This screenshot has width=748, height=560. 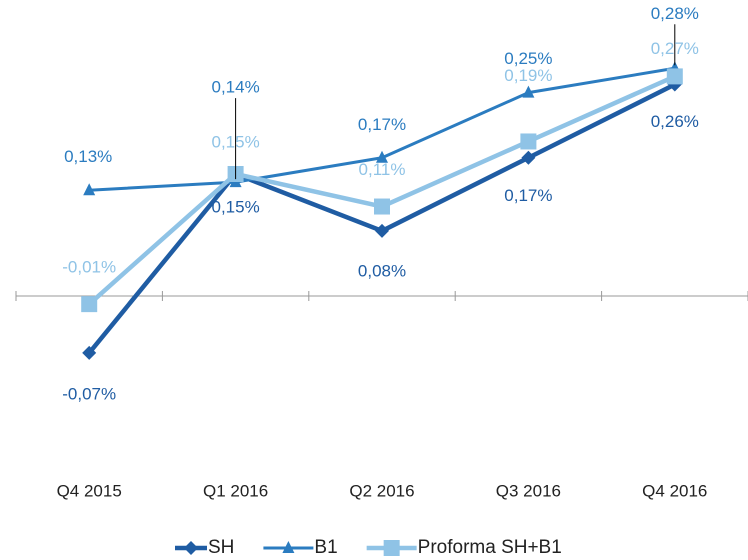 What do you see at coordinates (675, 13) in the screenshot?
I see `data-label: 0,28%` at bounding box center [675, 13].